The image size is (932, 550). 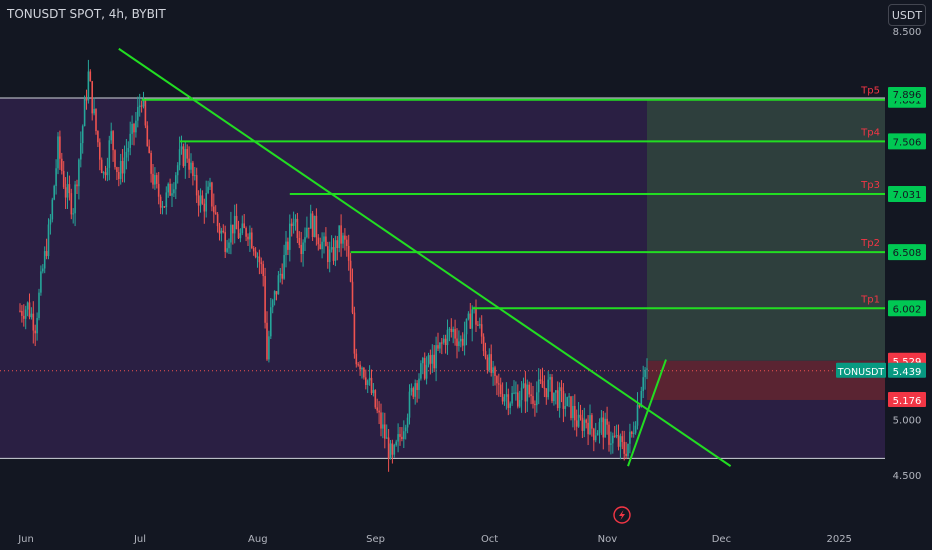 I want to click on currency-button: USDT, so click(x=907, y=15).